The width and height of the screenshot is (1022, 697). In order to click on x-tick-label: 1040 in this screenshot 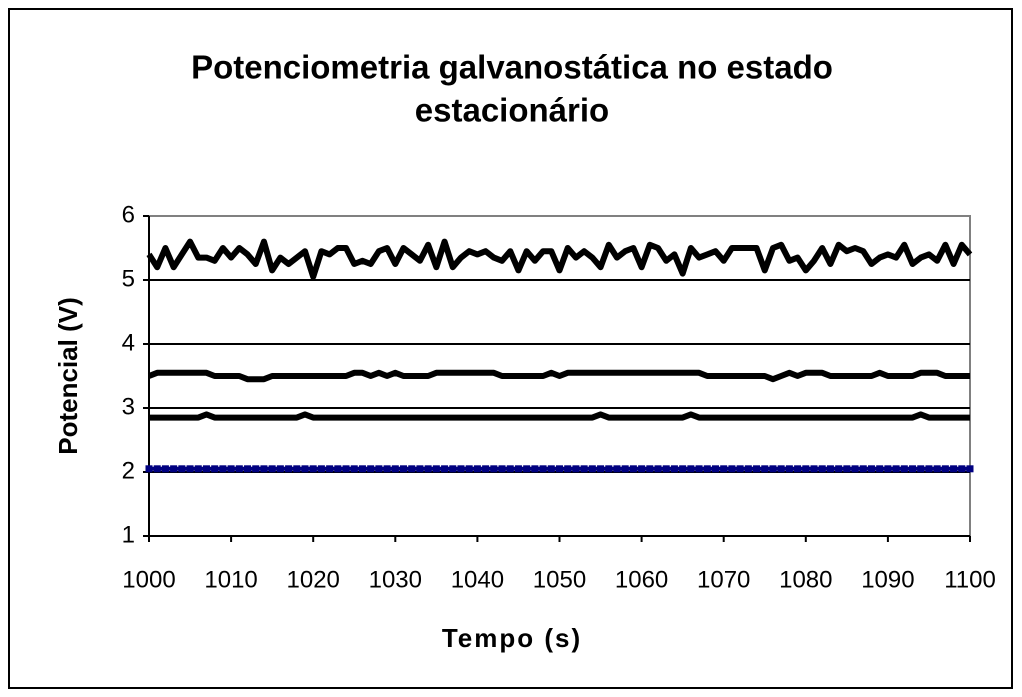, I will do `click(477, 579)`.